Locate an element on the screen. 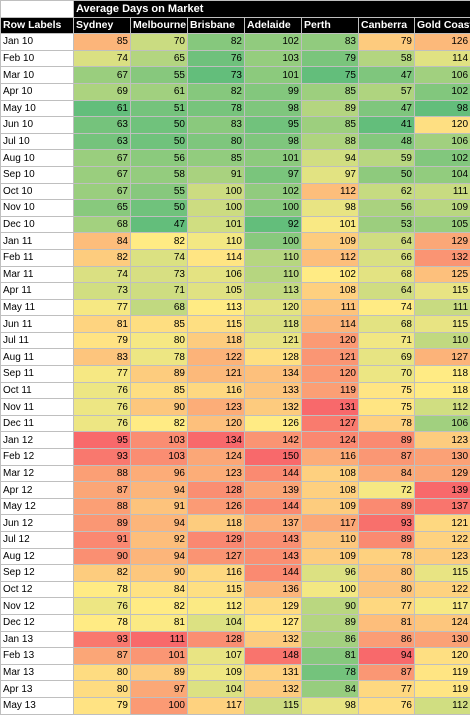 This screenshot has height=715, width=470. row-label: Jan 10 is located at coordinates (37, 42).